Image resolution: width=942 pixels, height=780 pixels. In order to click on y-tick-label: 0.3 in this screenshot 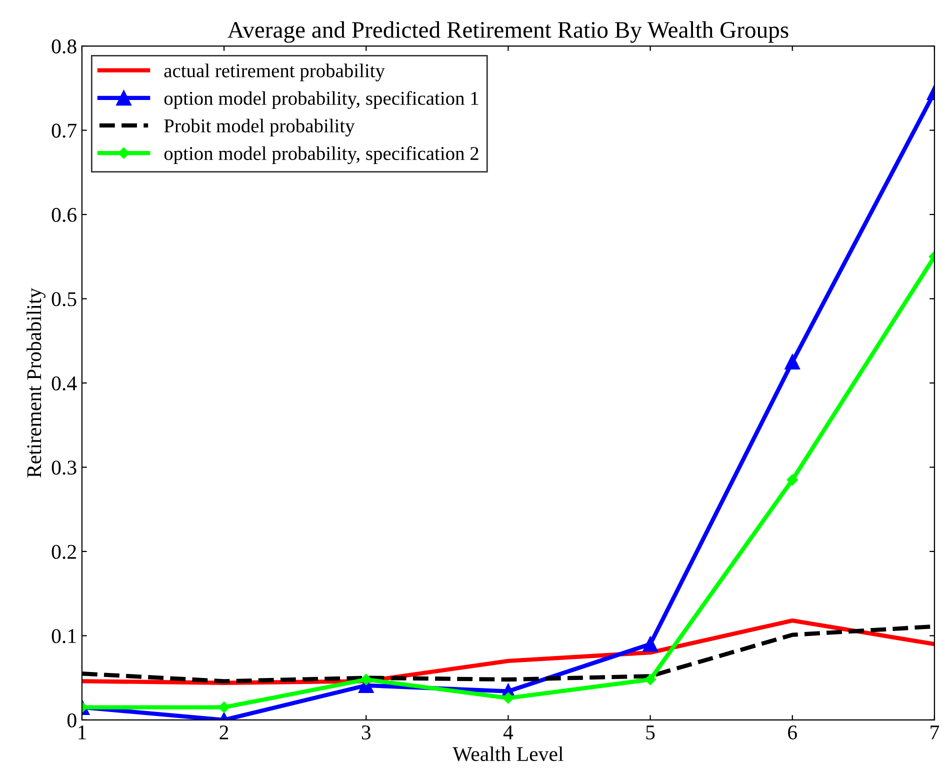, I will do `click(64, 467)`.